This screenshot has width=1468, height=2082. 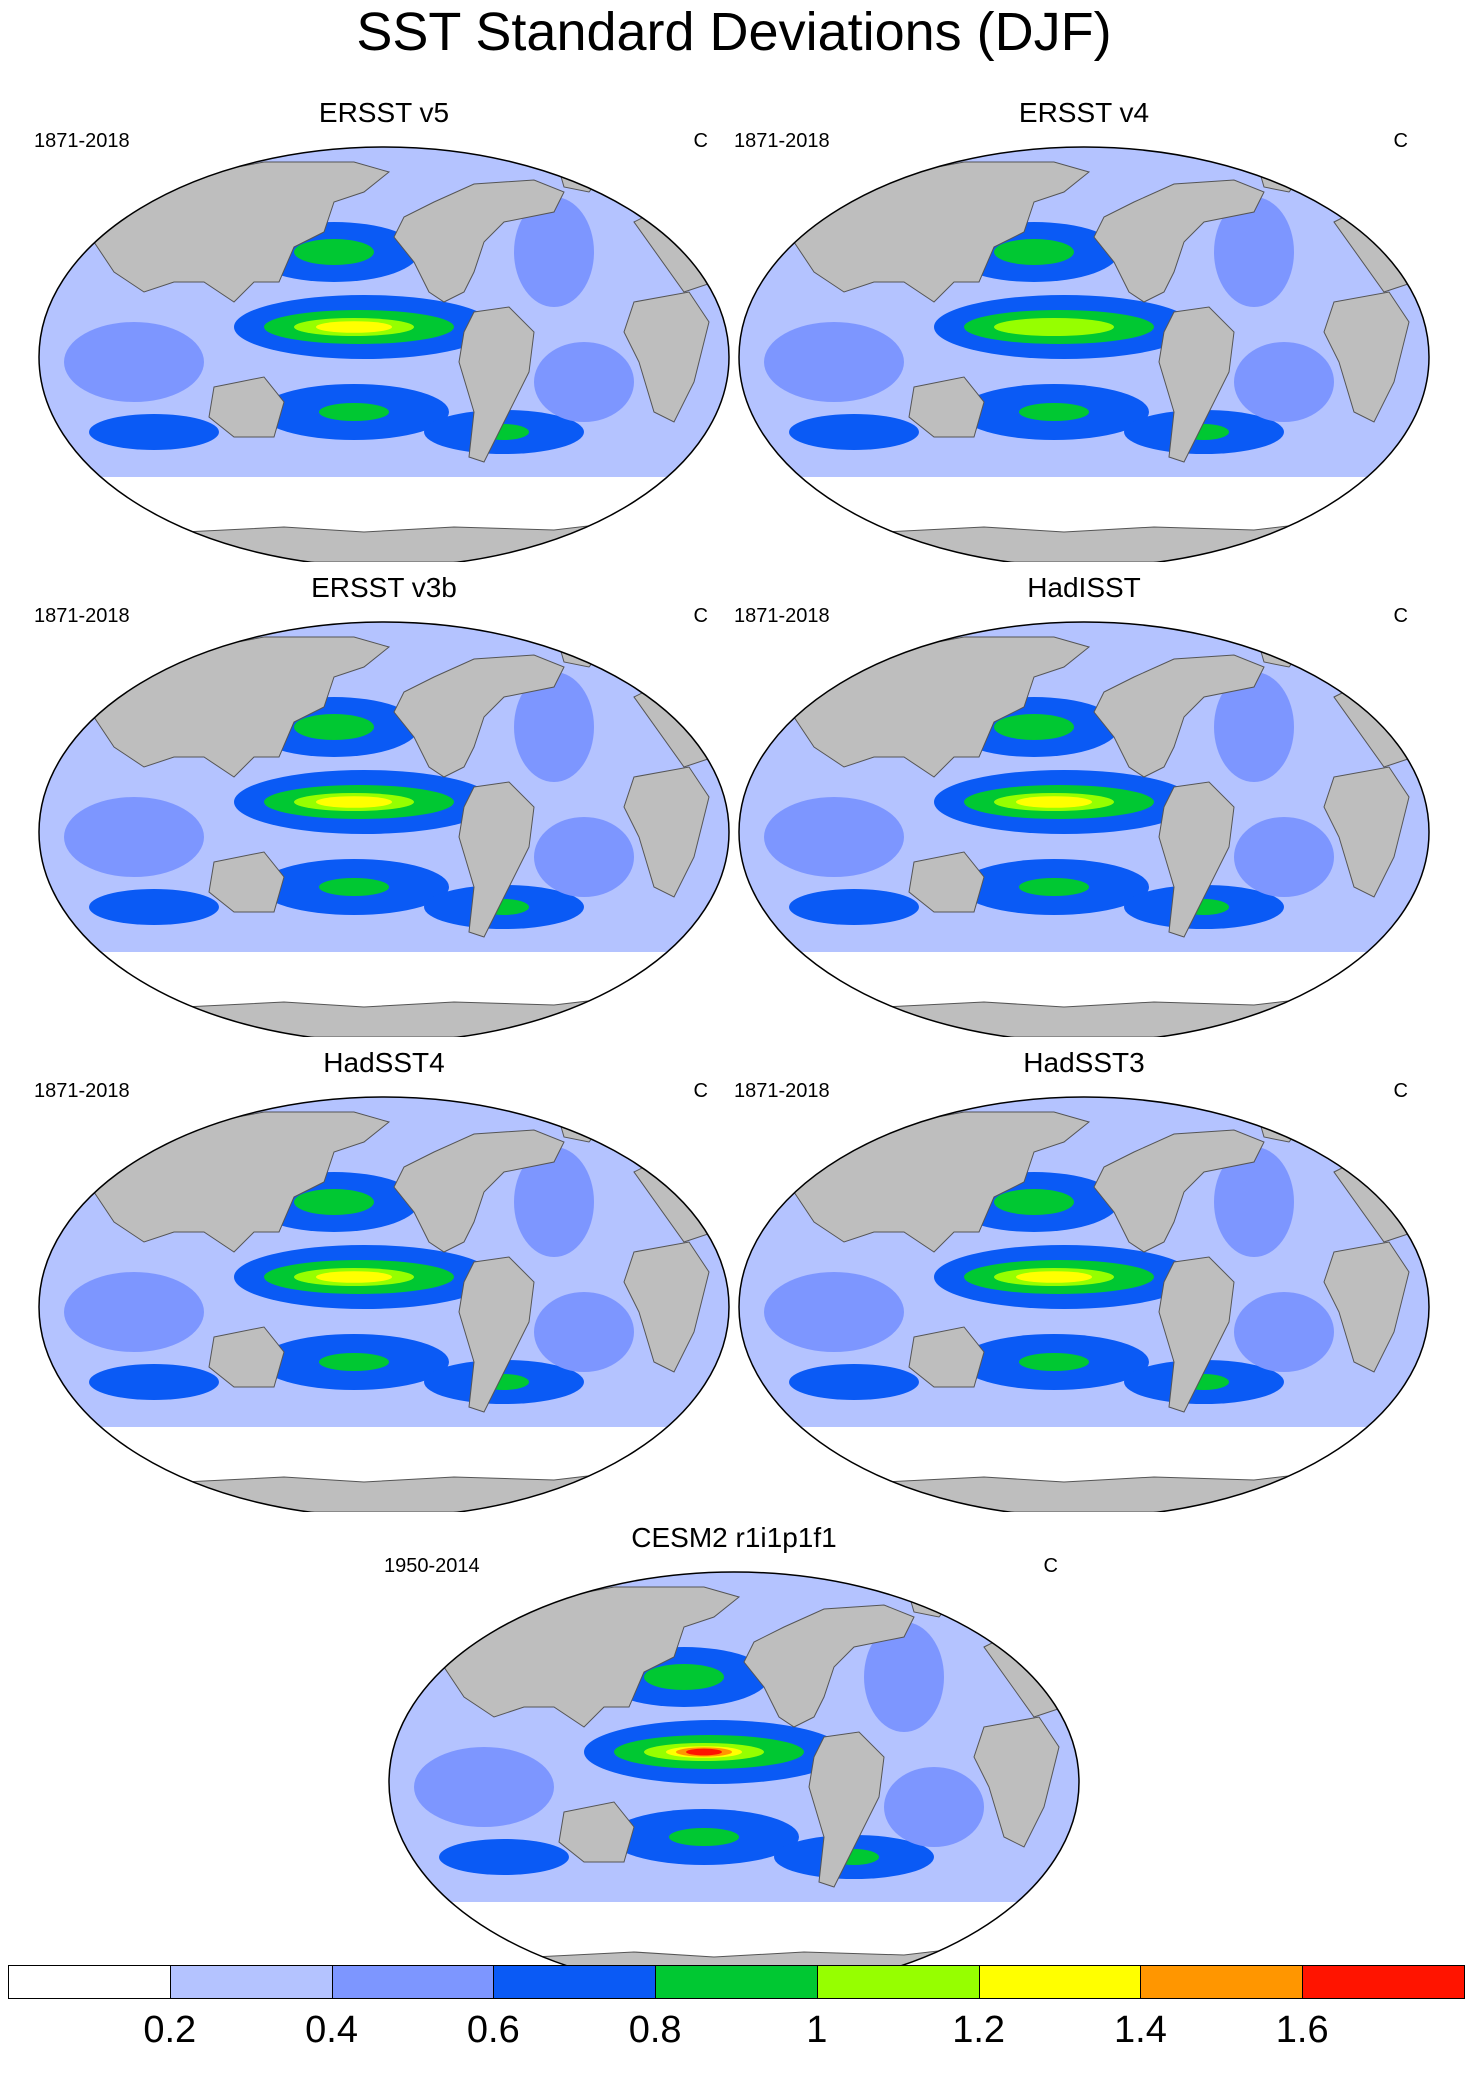 What do you see at coordinates (384, 1062) in the screenshot?
I see `panel-title: HadSST4` at bounding box center [384, 1062].